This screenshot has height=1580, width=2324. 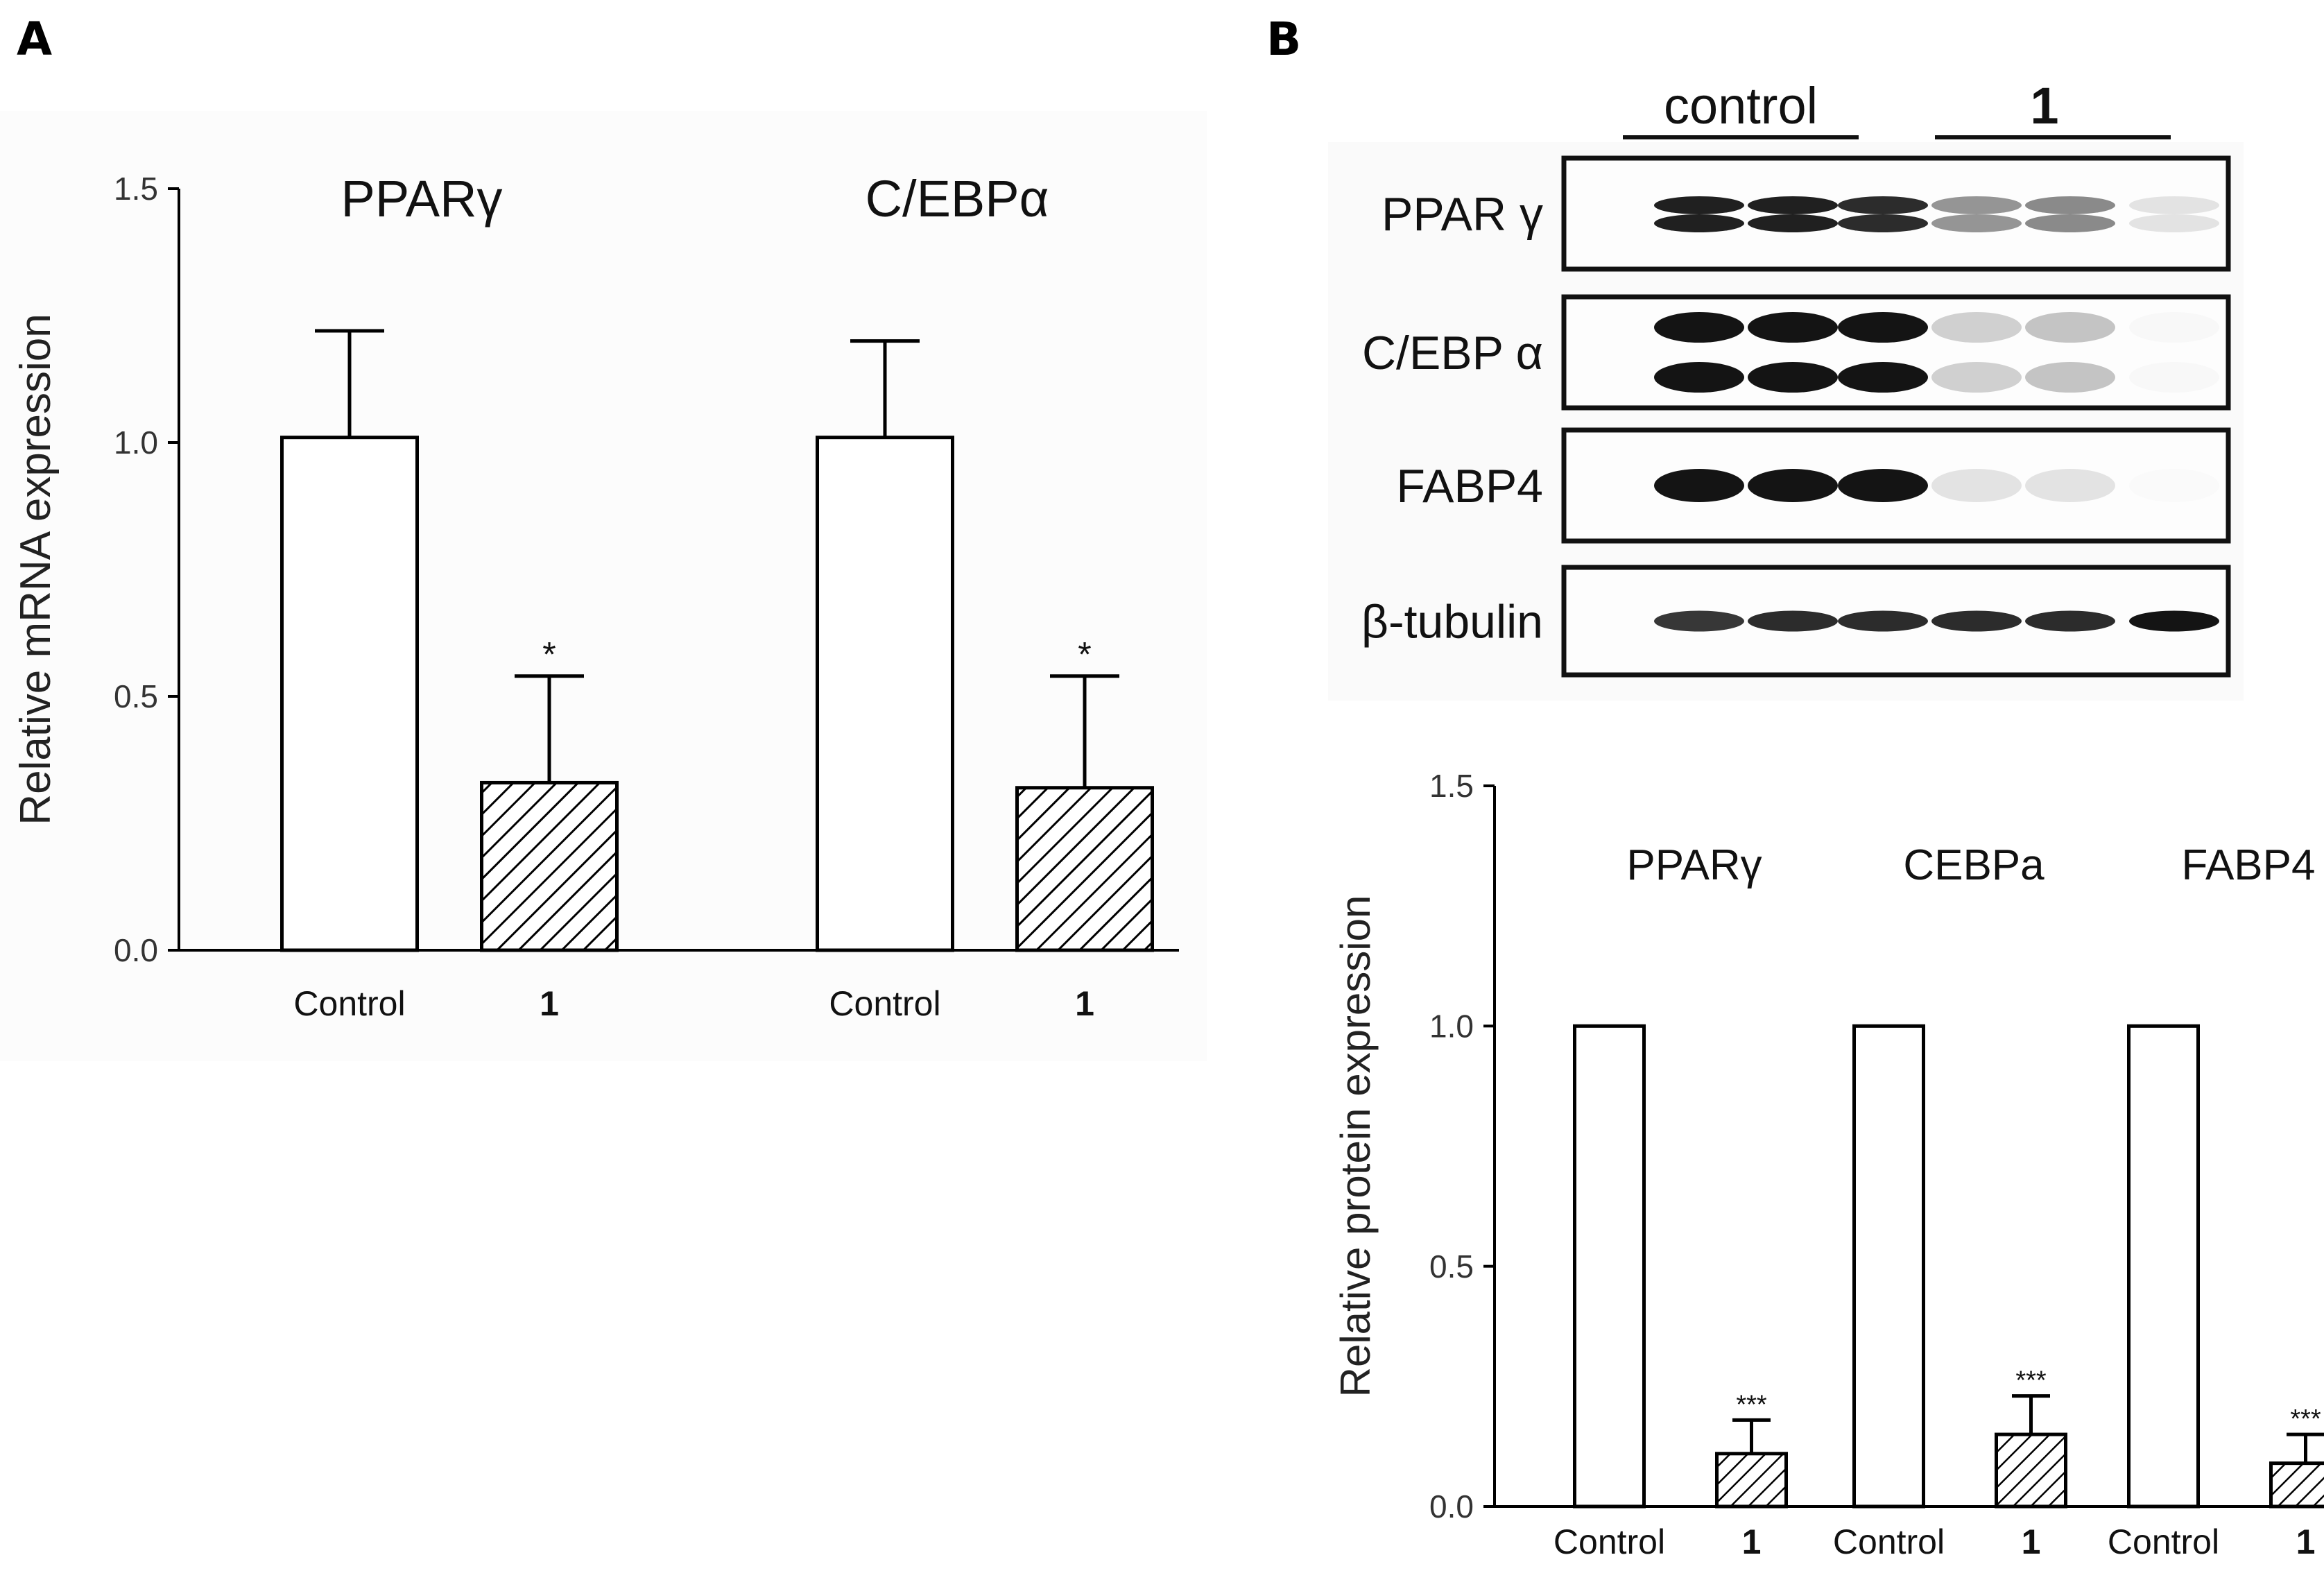 I want to click on chart-b-group-title: FABP4, so click(x=2249, y=865).